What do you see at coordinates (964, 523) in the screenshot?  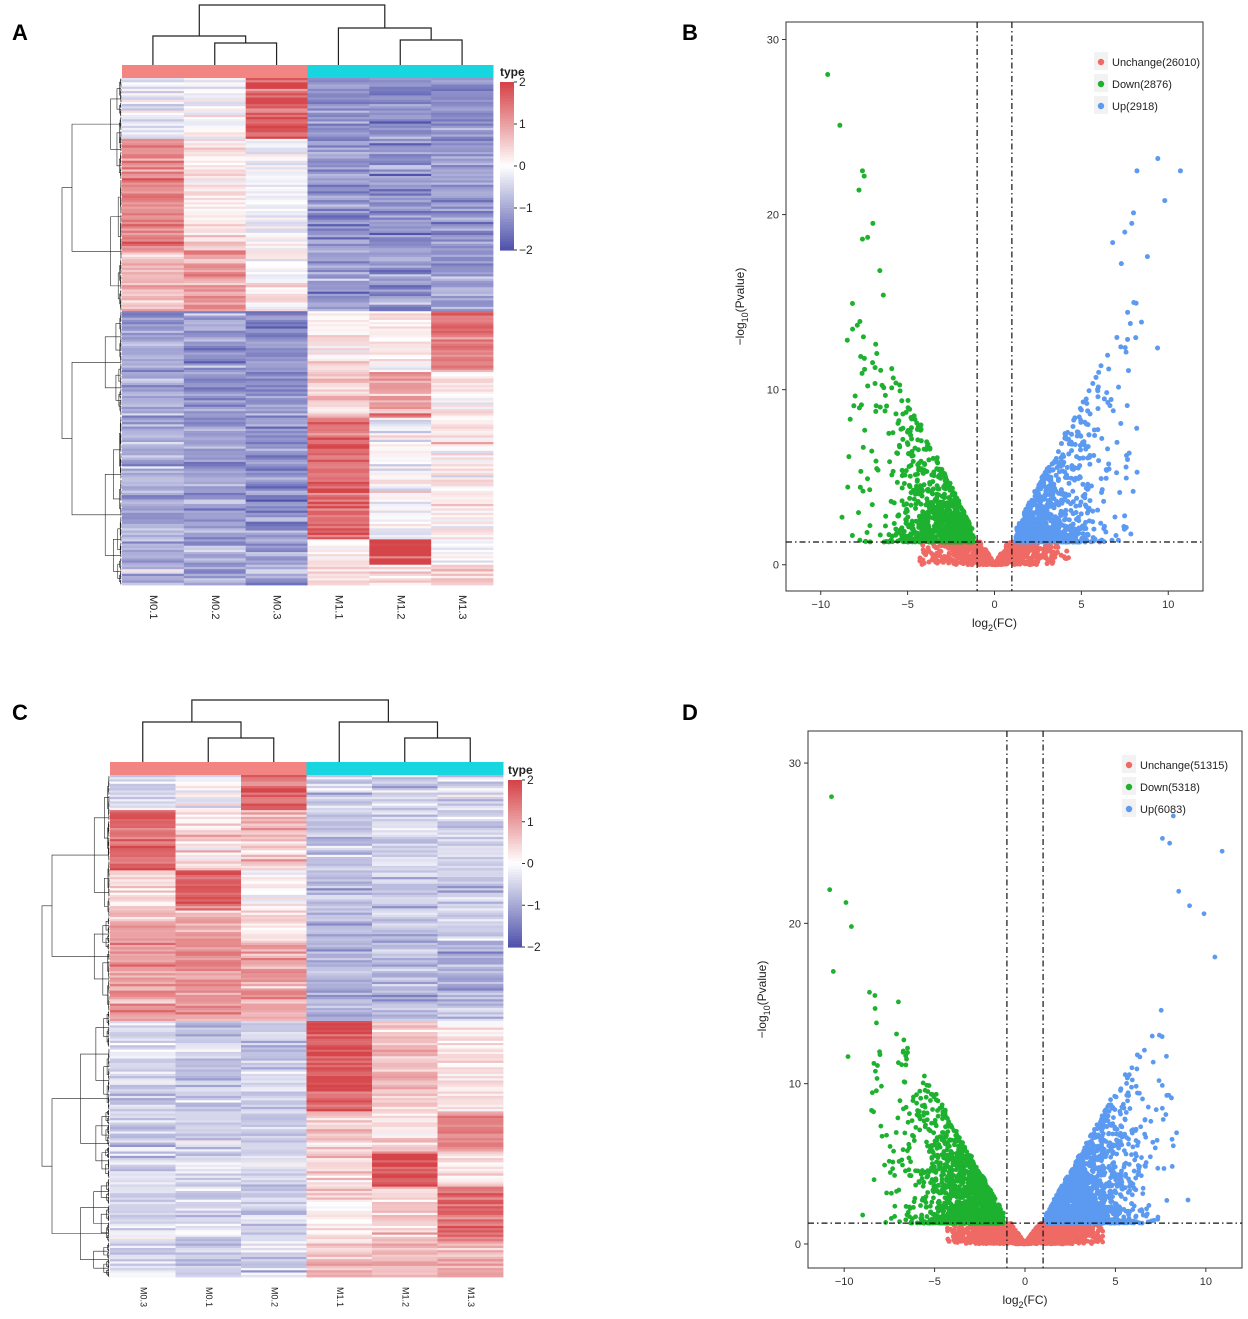 I see `point-down` at bounding box center [964, 523].